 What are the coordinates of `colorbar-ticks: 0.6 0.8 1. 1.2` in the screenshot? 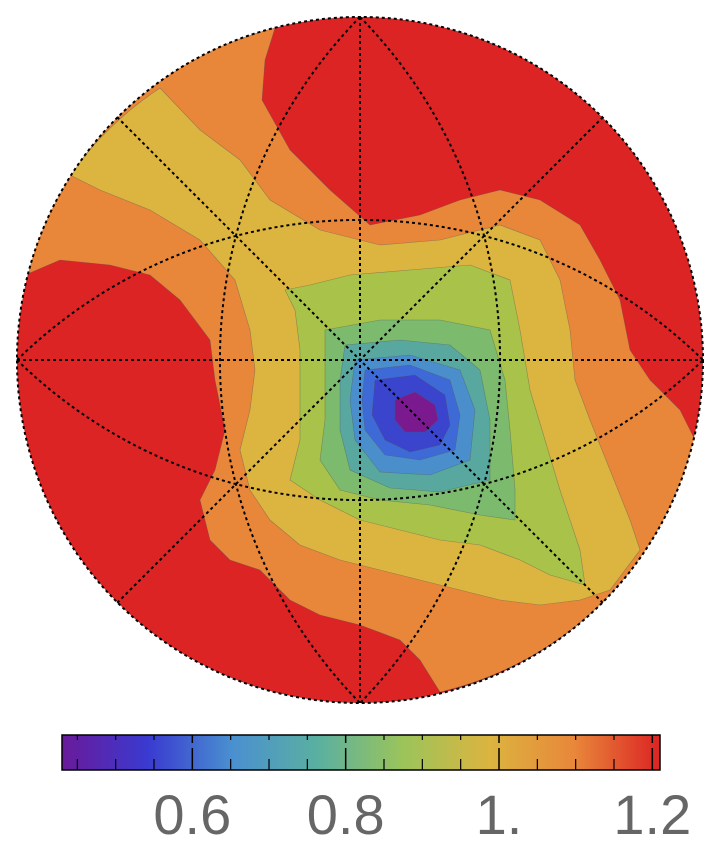 It's located at (383, 790).